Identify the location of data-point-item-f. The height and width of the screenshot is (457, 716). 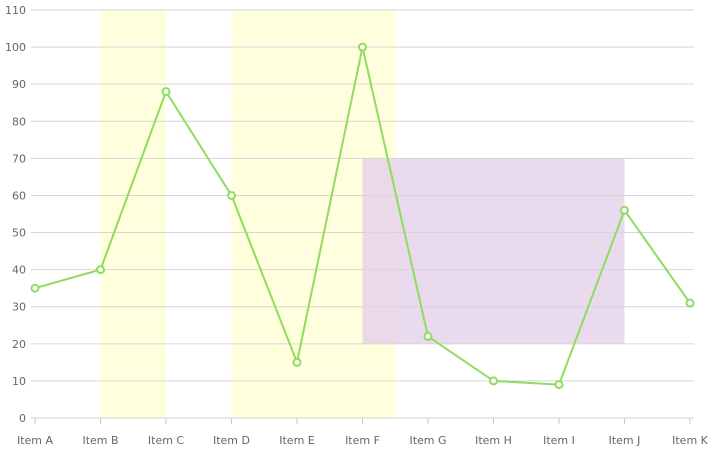
(362, 47).